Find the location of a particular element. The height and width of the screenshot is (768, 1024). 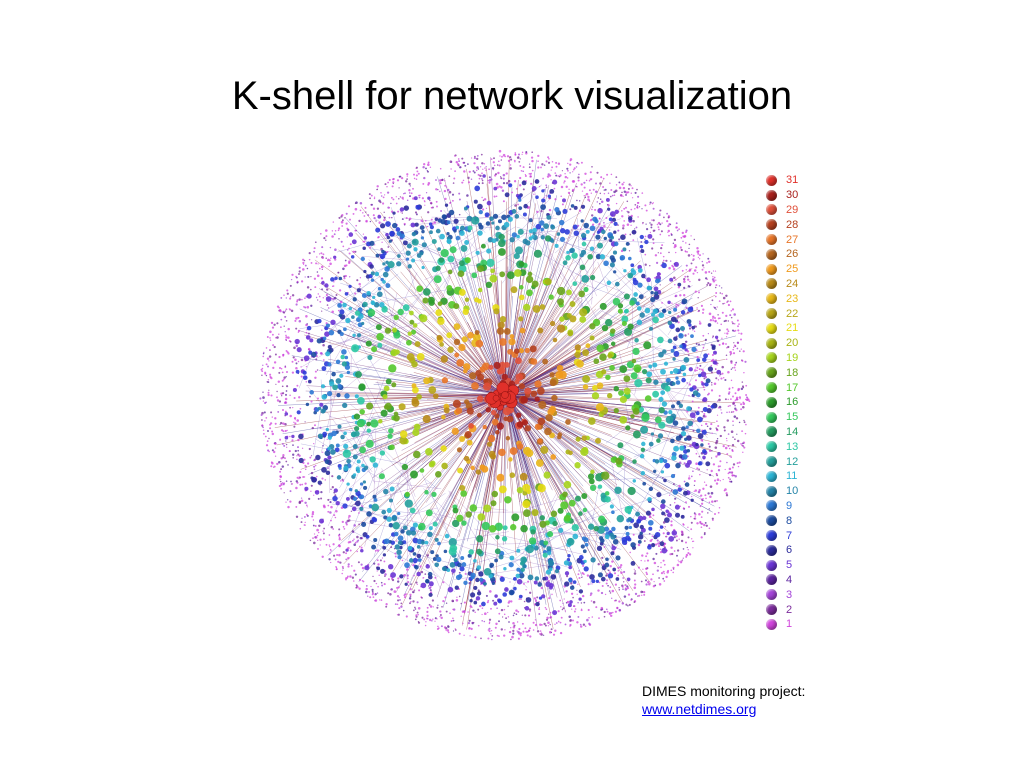

legend-item-shell-13: 13 is located at coordinates (796, 446).